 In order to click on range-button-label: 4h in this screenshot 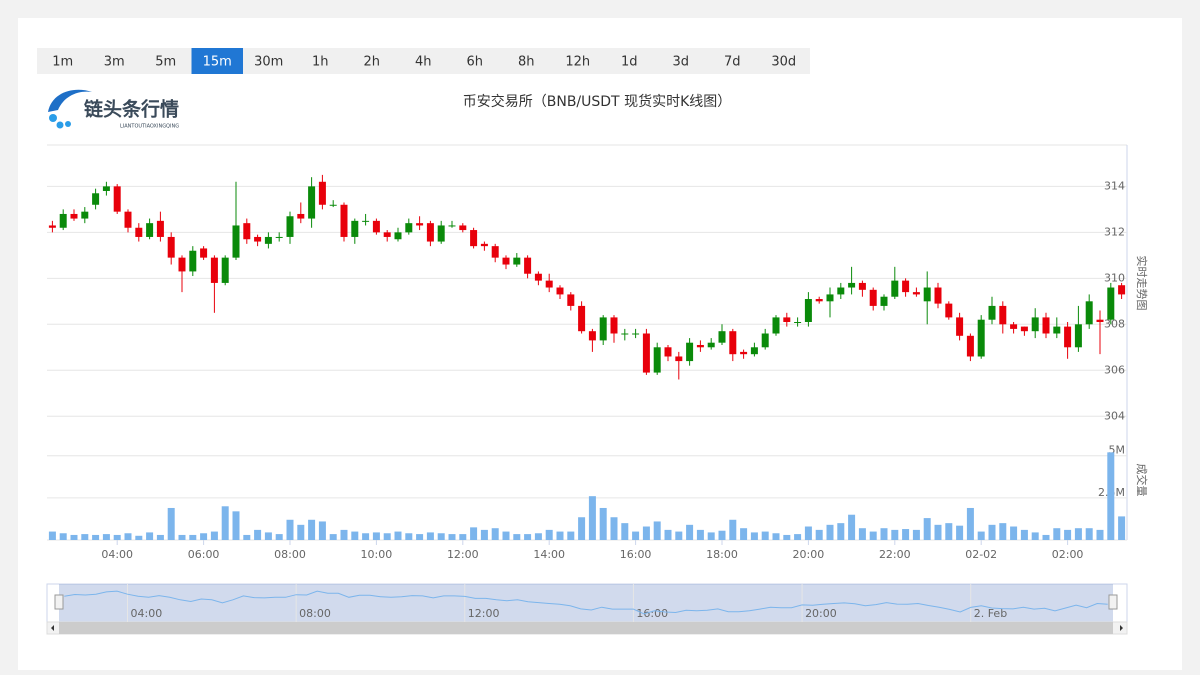, I will do `click(423, 62)`.